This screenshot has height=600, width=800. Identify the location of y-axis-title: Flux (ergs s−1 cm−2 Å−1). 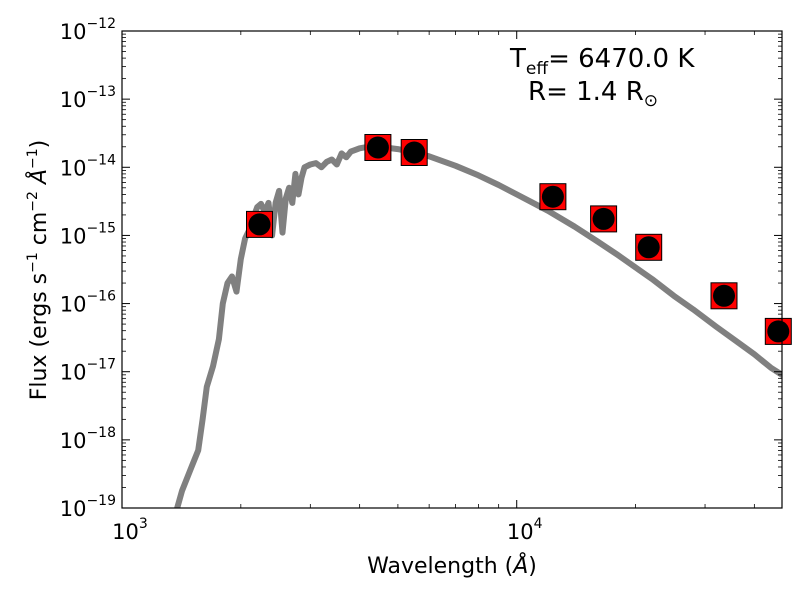
(38, 270).